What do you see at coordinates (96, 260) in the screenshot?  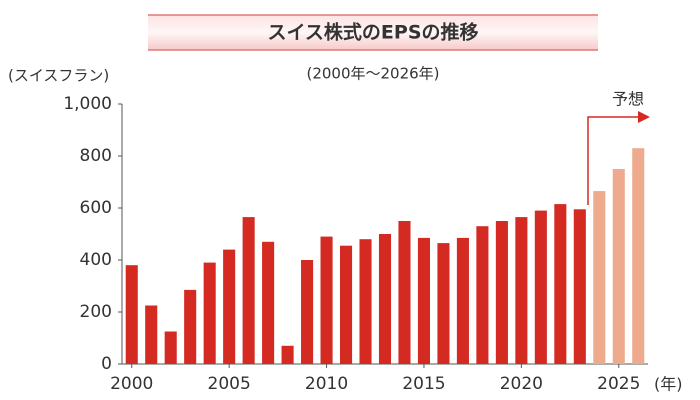 I see `y-tick-label: 400` at bounding box center [96, 260].